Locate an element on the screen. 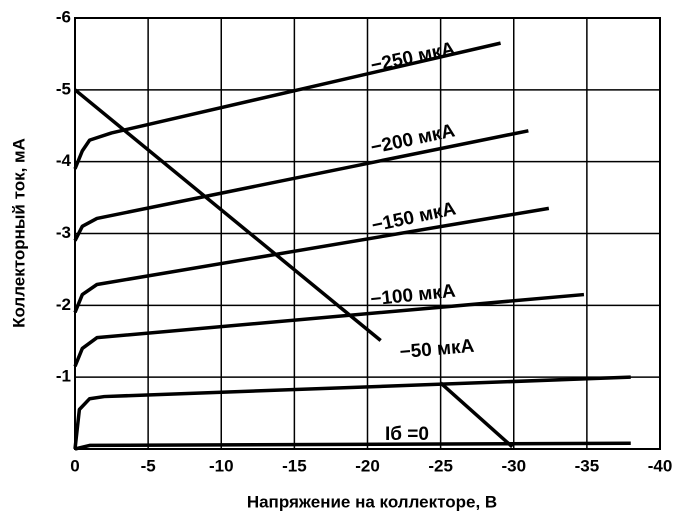  curve-label: −250 мкА is located at coordinates (413, 57).